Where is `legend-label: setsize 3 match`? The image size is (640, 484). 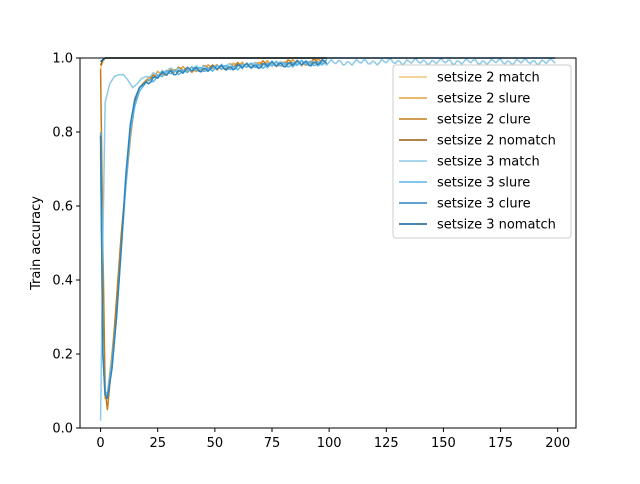
legend-label: setsize 3 match is located at coordinates (488, 162).